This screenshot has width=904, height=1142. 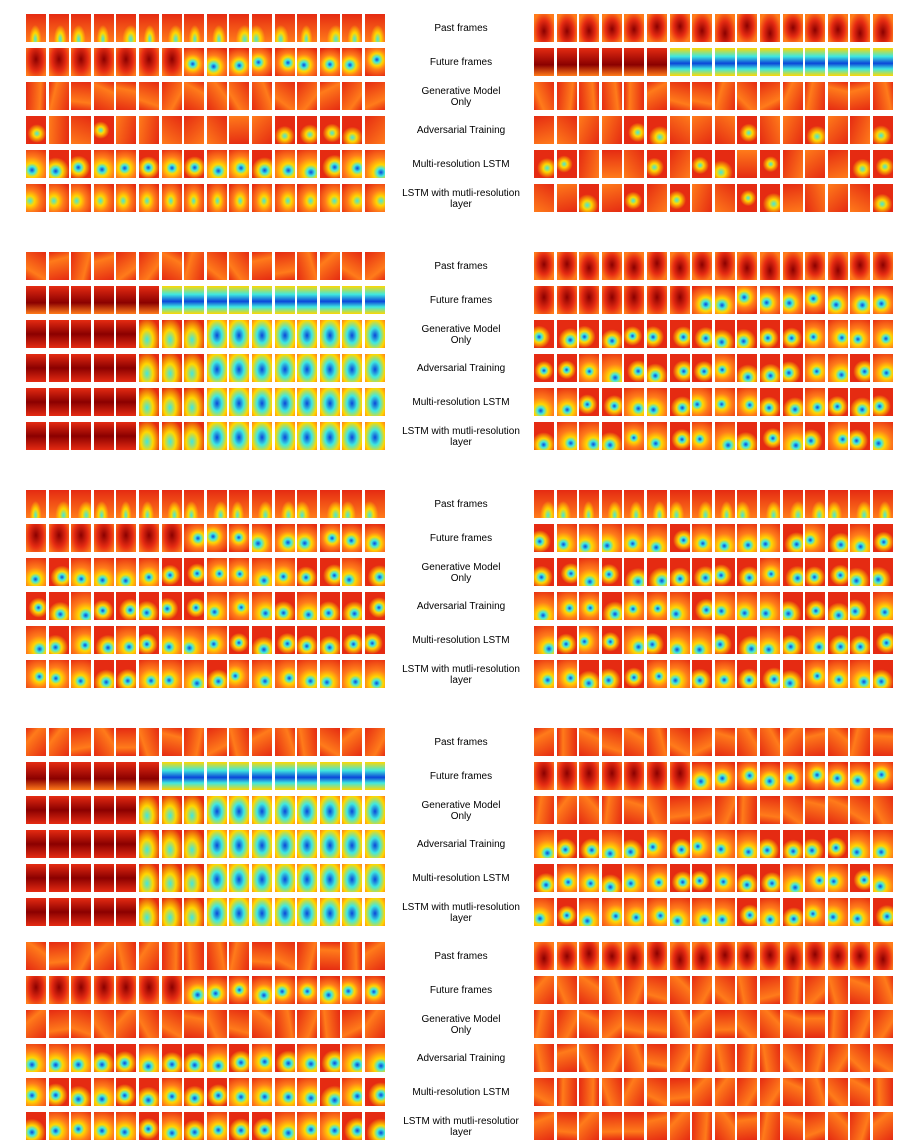 What do you see at coordinates (461, 640) in the screenshot?
I see `row-label: Multi-resolution LSTM` at bounding box center [461, 640].